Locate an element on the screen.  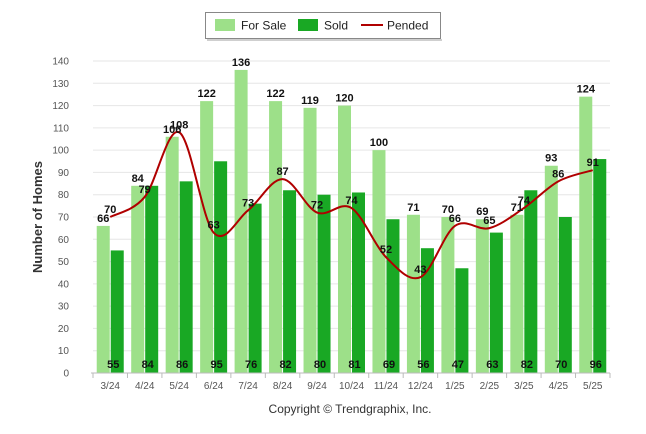
x-tick-label: 5/24 is located at coordinates (179, 386).